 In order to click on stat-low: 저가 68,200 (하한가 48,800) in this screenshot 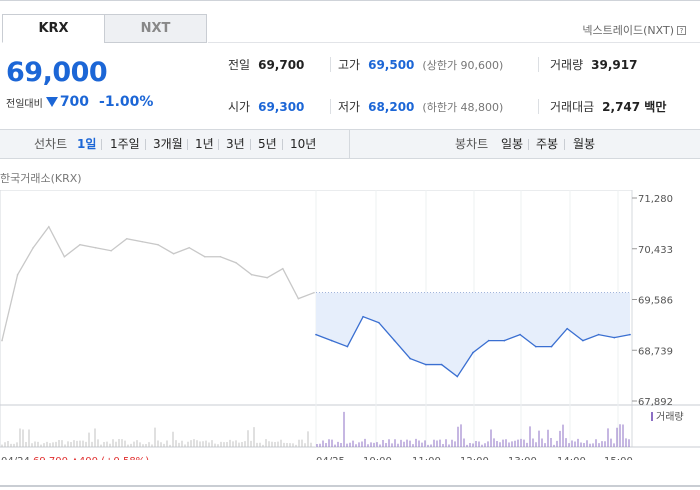, I will do `click(420, 106)`.